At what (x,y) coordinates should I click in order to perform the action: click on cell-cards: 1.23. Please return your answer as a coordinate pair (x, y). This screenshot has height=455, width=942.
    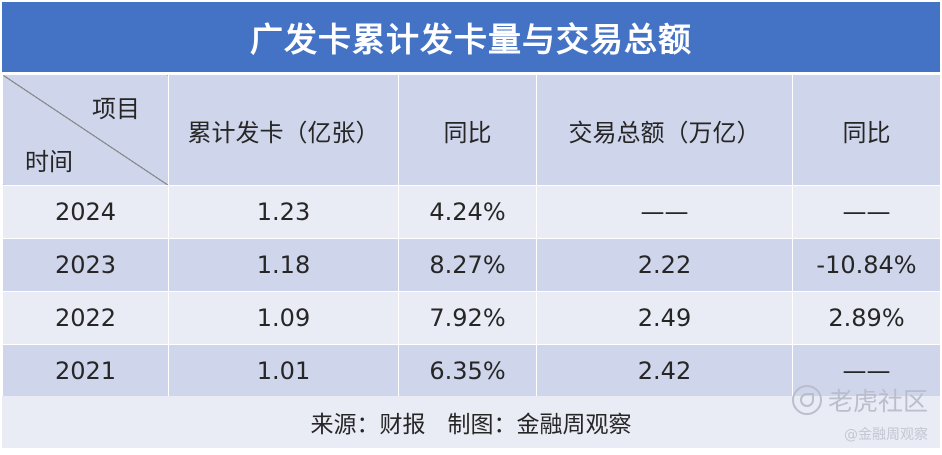
    Looking at the image, I should click on (283, 212).